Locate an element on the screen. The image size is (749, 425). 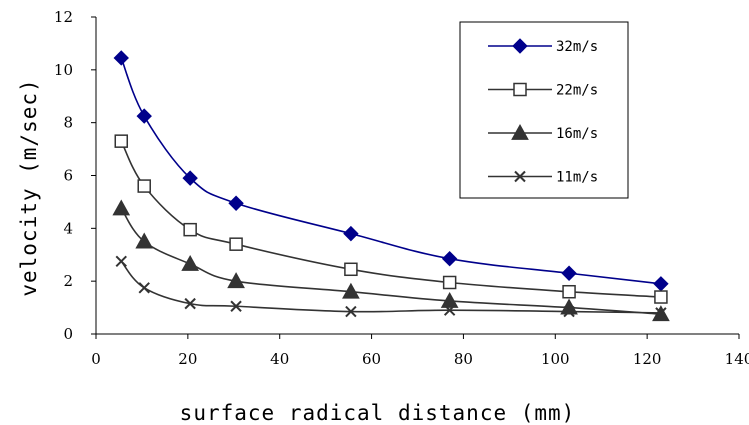
legend-label: 11m/s is located at coordinates (577, 178).